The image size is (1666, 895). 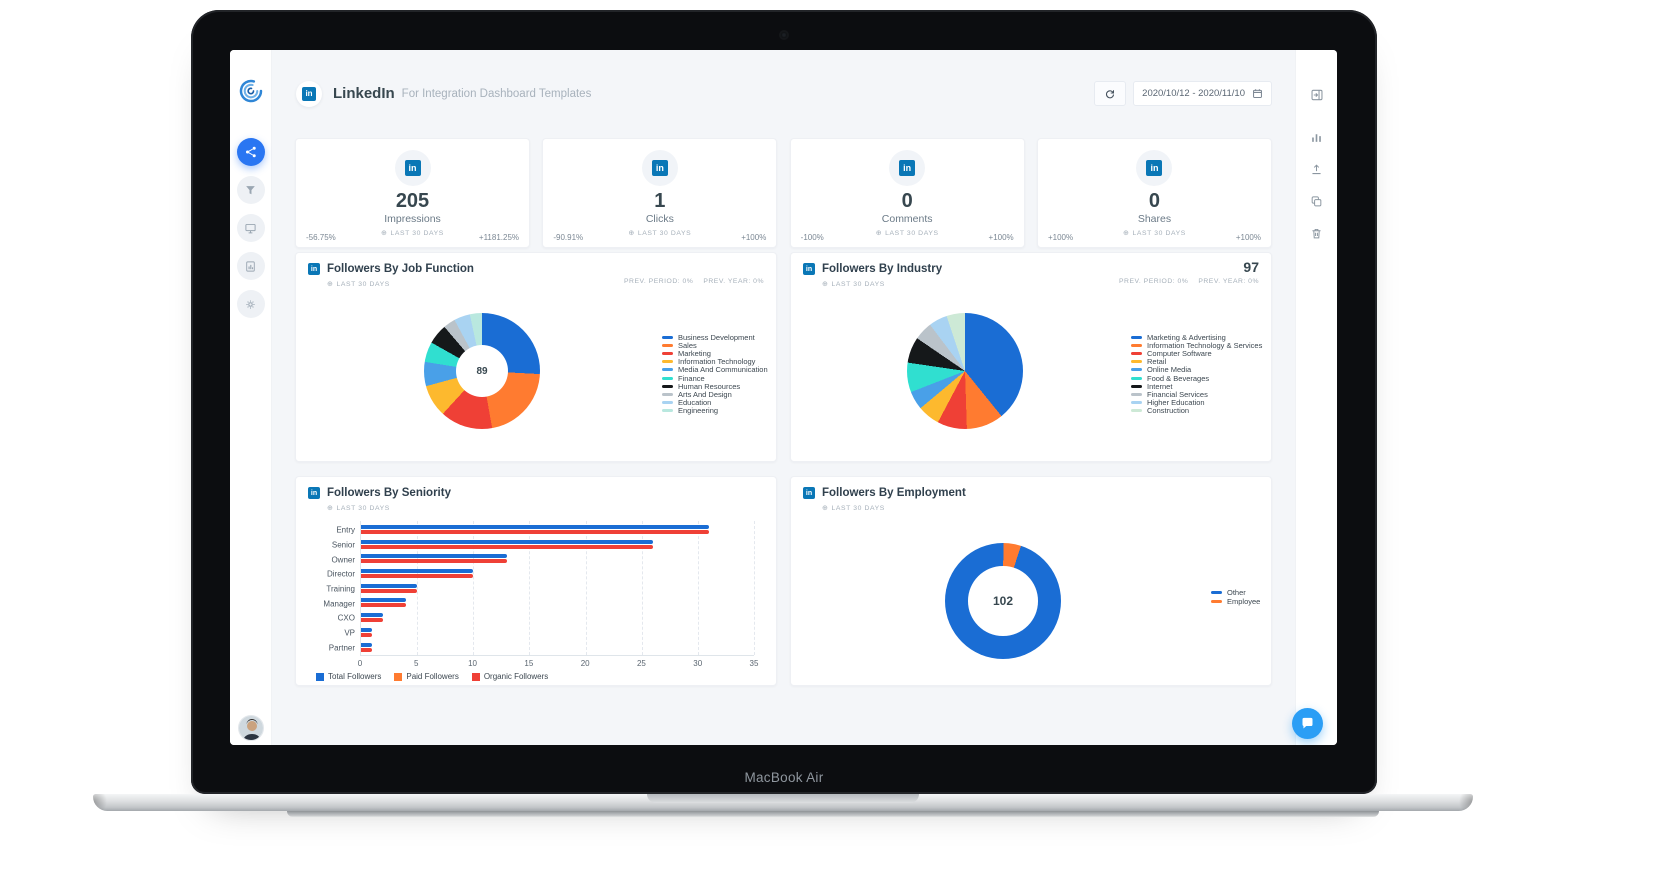 I want to click on left-sidebar, so click(x=251, y=397).